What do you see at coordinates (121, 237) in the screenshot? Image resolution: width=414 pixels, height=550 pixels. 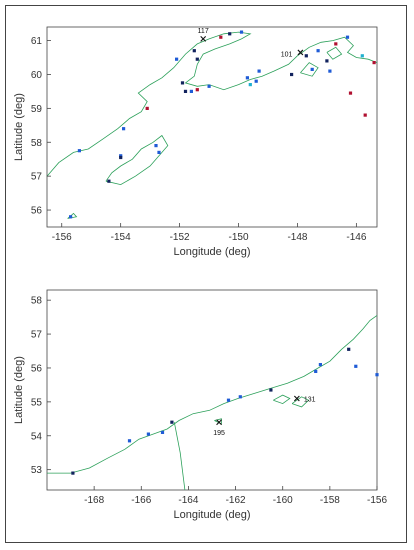 I see `x-tick-label: -154` at bounding box center [121, 237].